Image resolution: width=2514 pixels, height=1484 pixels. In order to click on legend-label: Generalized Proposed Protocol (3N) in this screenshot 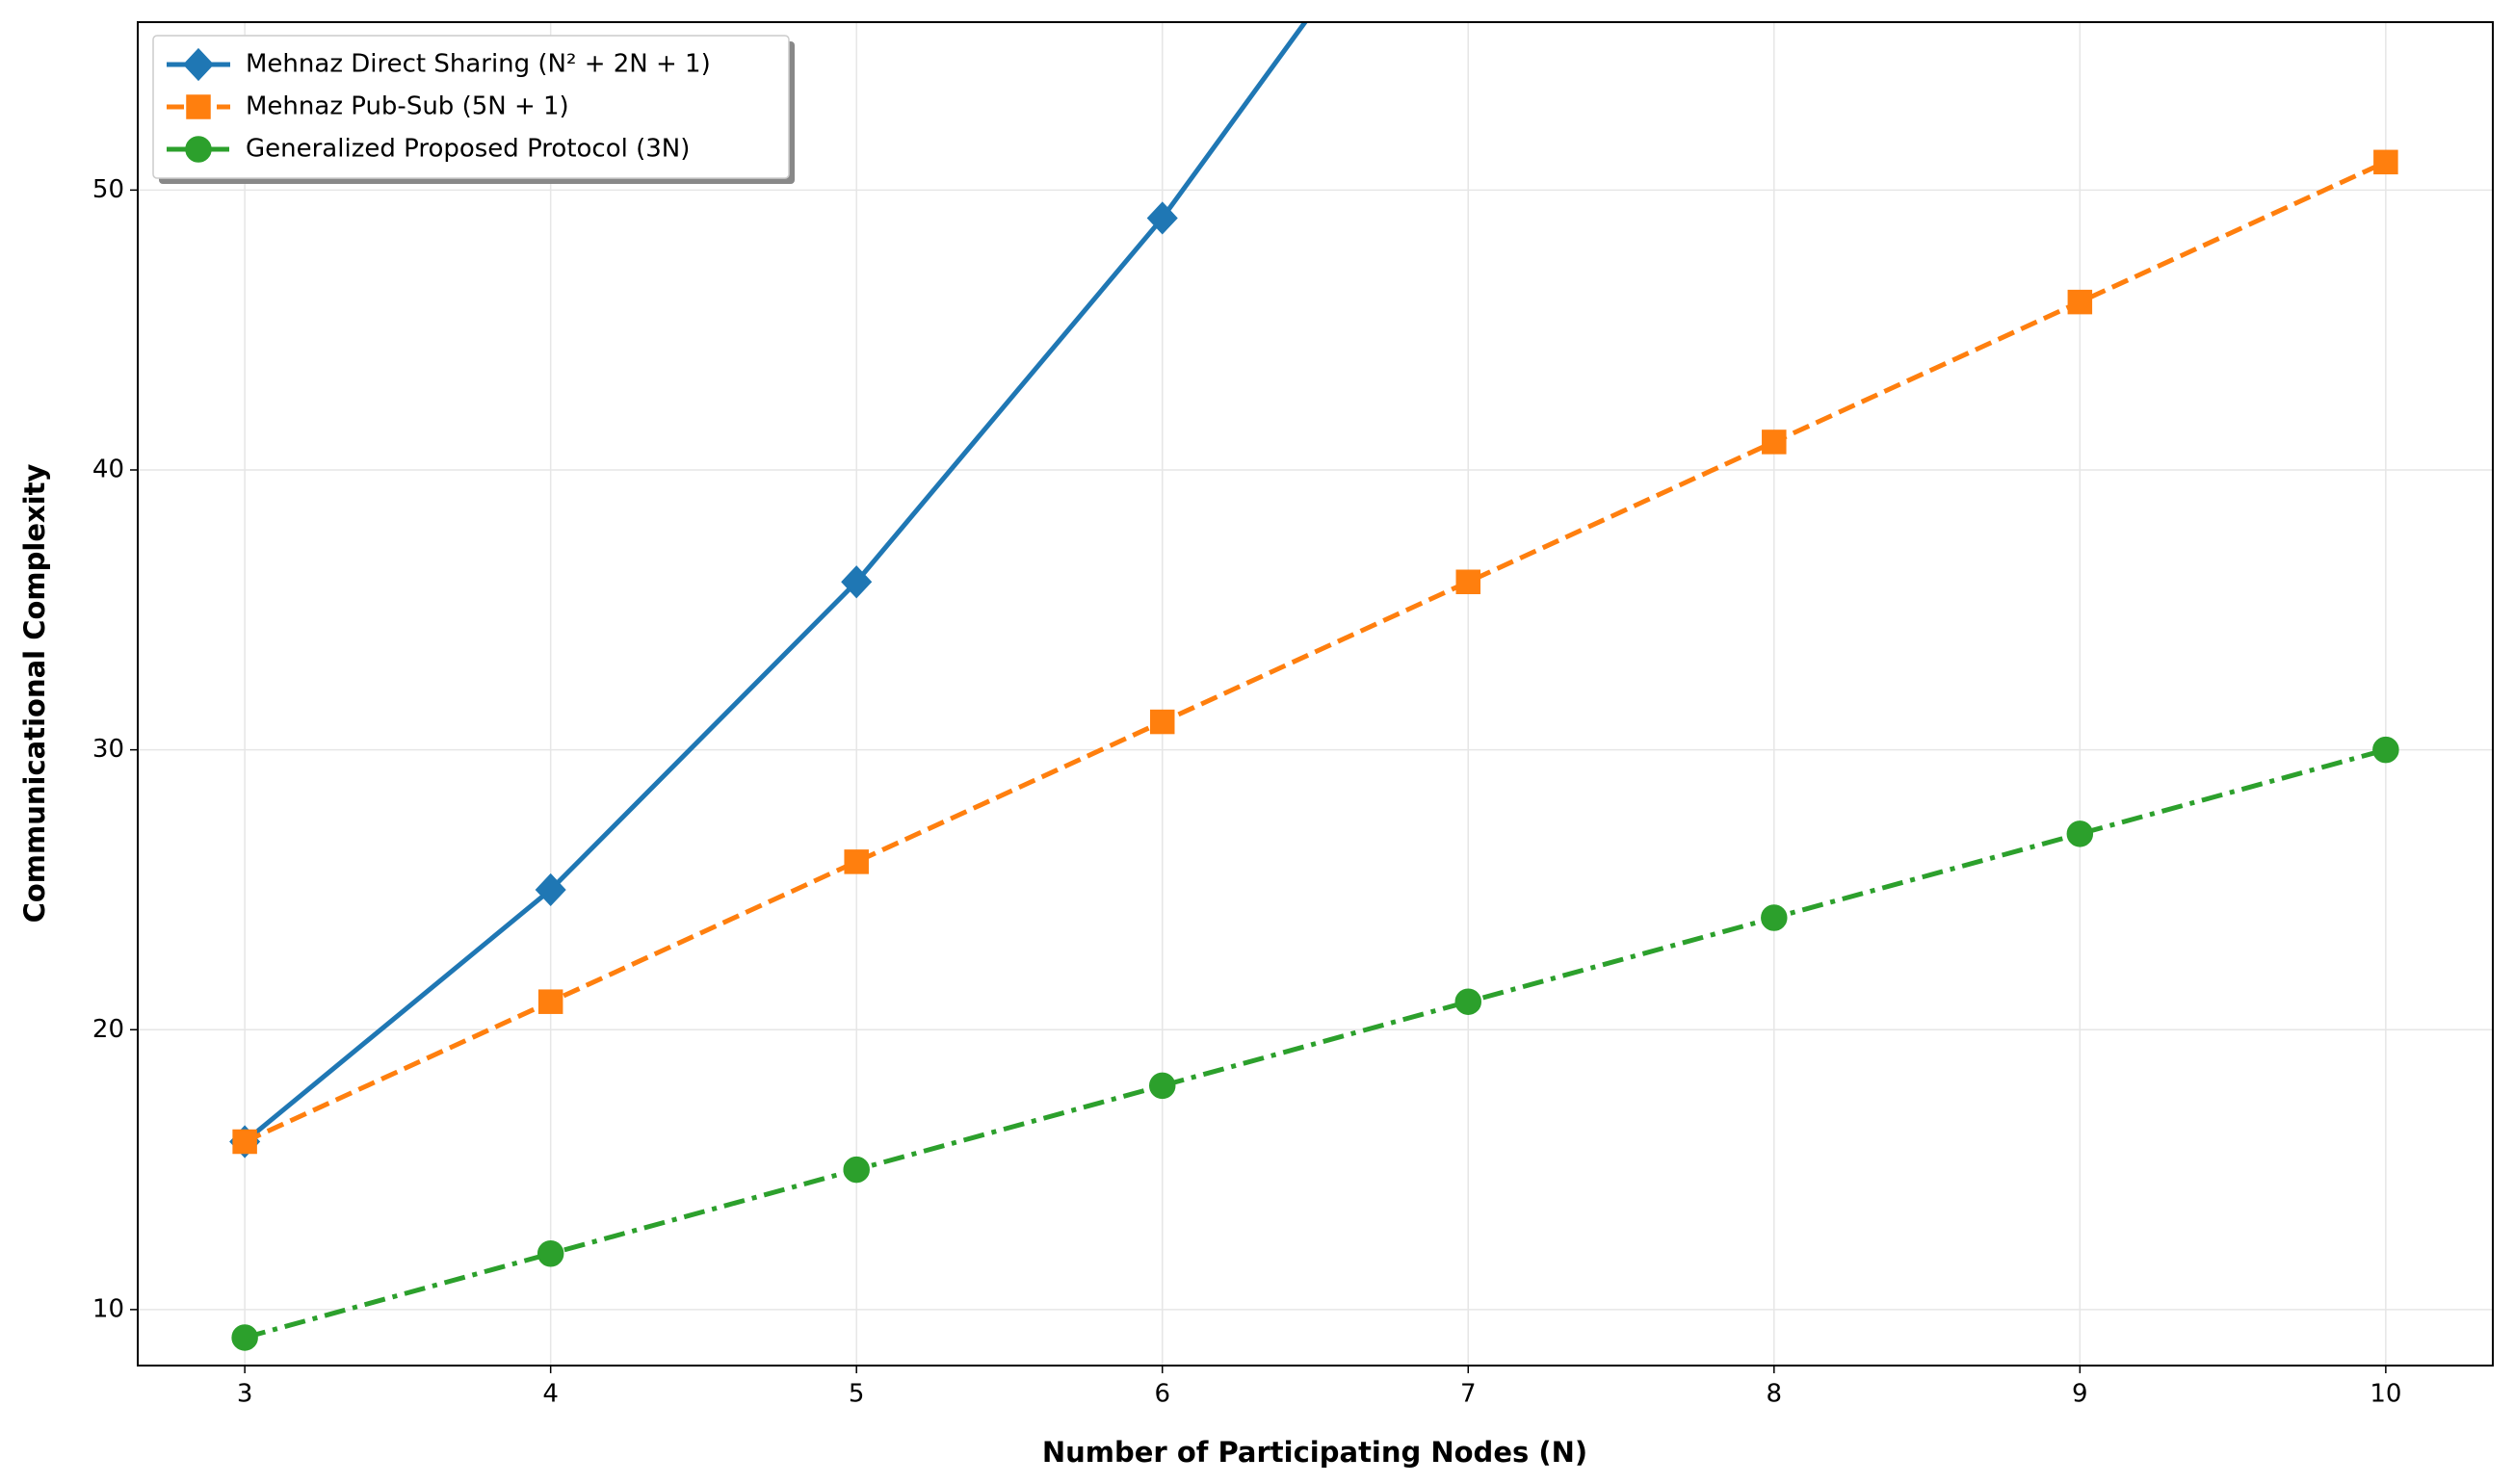, I will do `click(468, 149)`.